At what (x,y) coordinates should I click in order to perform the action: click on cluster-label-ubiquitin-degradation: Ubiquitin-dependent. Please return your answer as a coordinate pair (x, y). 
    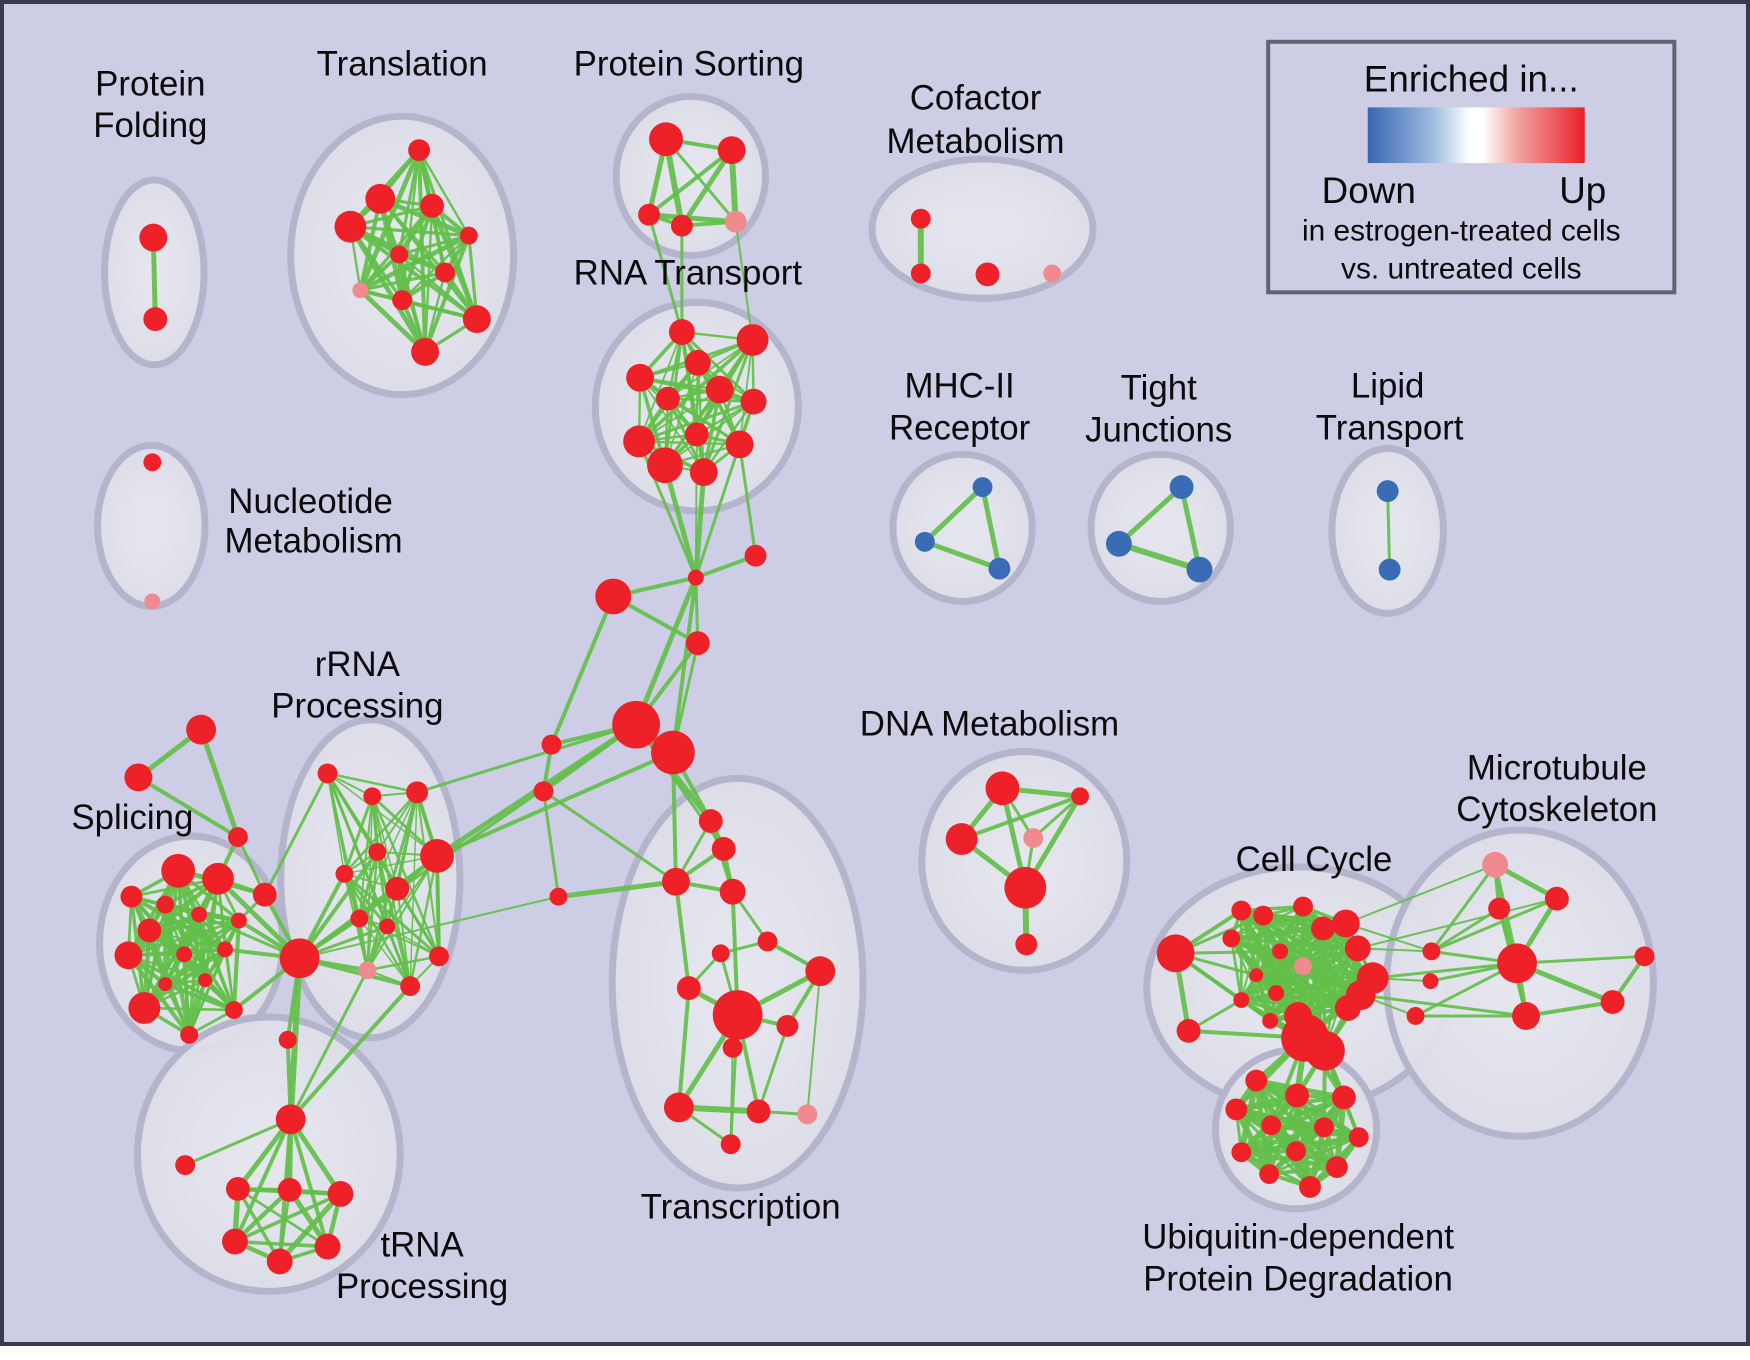
    Looking at the image, I should click on (1298, 1237).